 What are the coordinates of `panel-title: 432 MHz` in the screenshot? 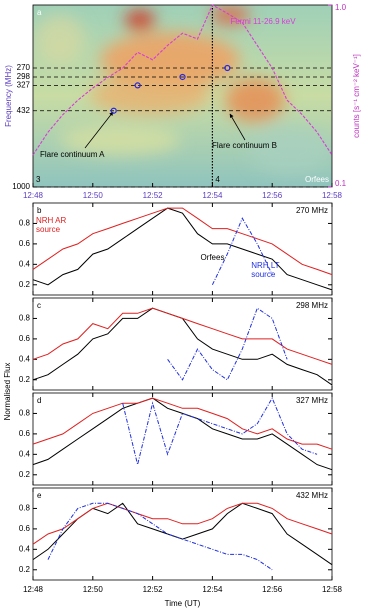 It's located at (312, 495).